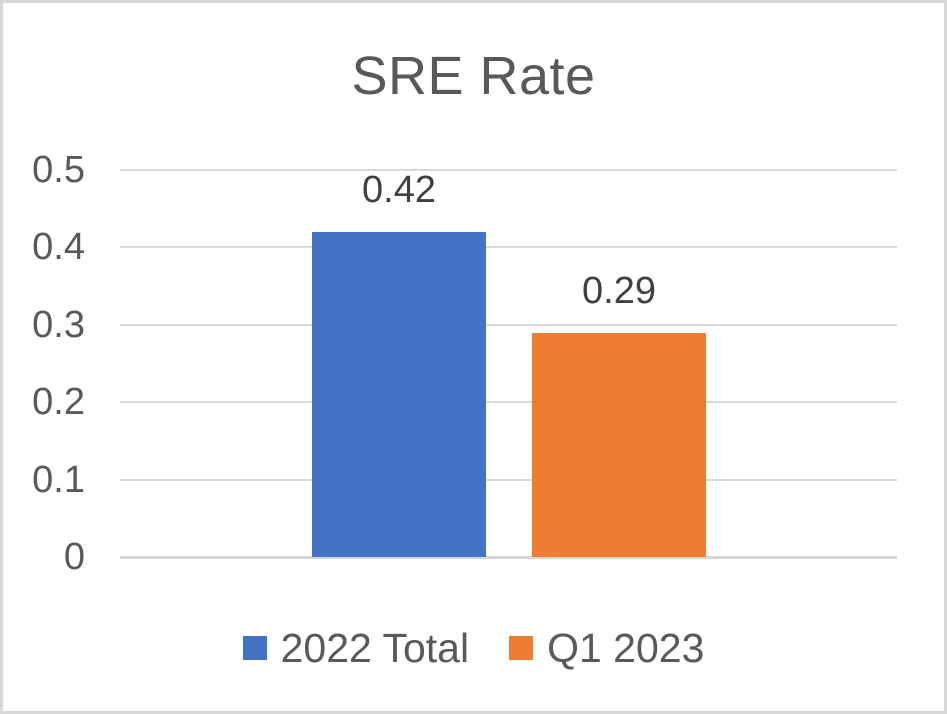  Describe the element at coordinates (74, 557) in the screenshot. I see `y-tick-label: 0` at that location.